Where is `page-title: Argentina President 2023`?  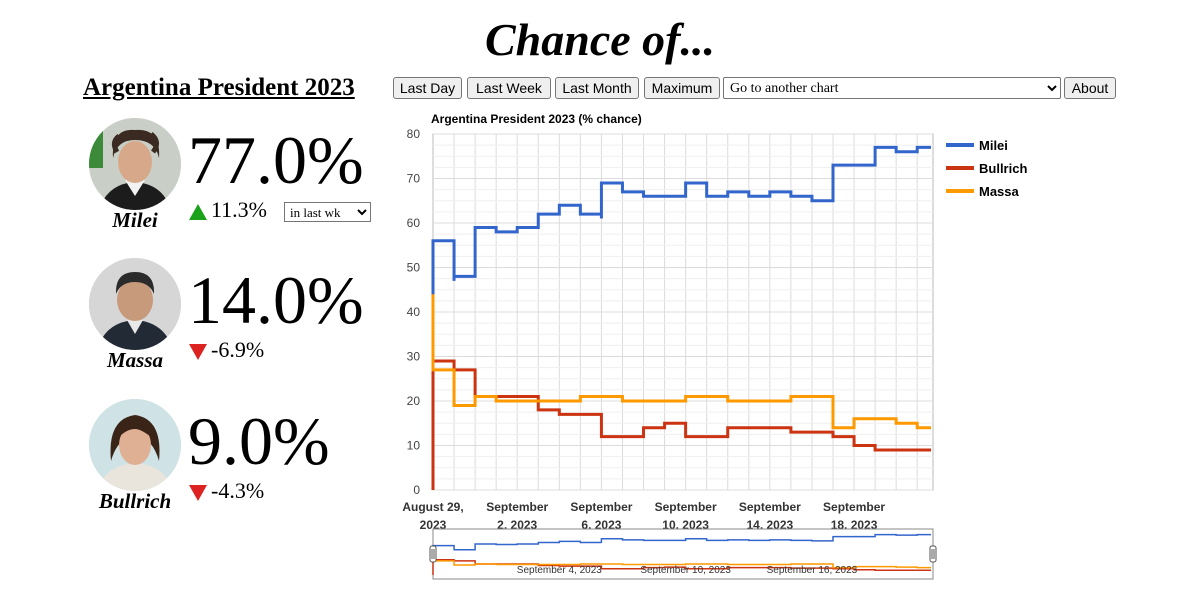 page-title: Argentina President 2023 is located at coordinates (219, 87).